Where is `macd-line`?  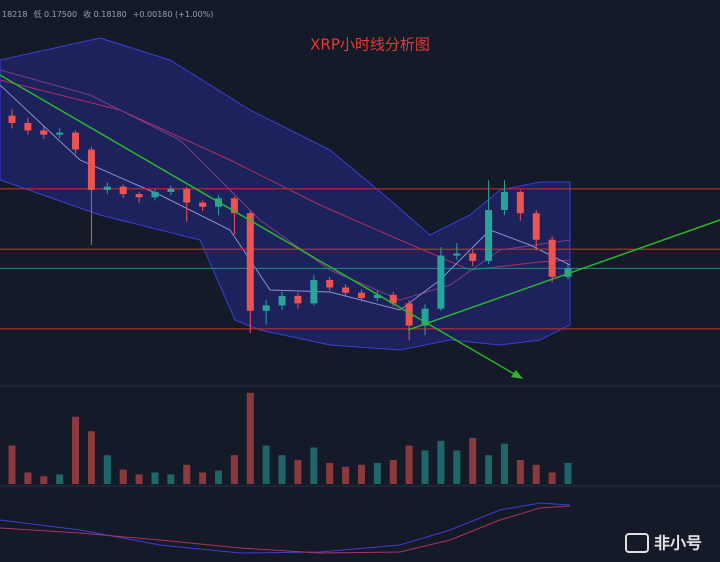
macd-line is located at coordinates (285, 528).